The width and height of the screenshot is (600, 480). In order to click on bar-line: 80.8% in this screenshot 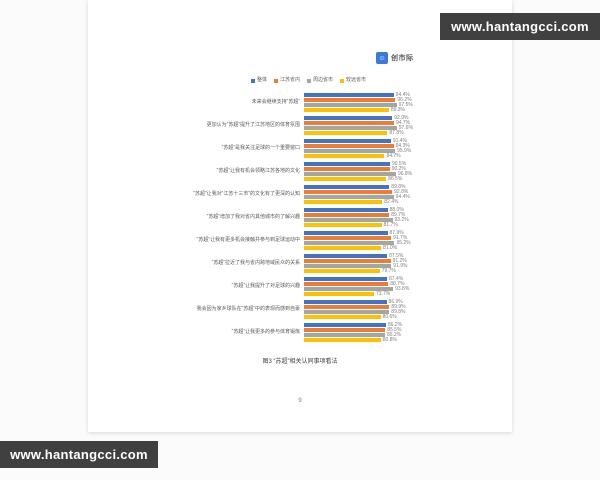, I will do `click(403, 339)`.